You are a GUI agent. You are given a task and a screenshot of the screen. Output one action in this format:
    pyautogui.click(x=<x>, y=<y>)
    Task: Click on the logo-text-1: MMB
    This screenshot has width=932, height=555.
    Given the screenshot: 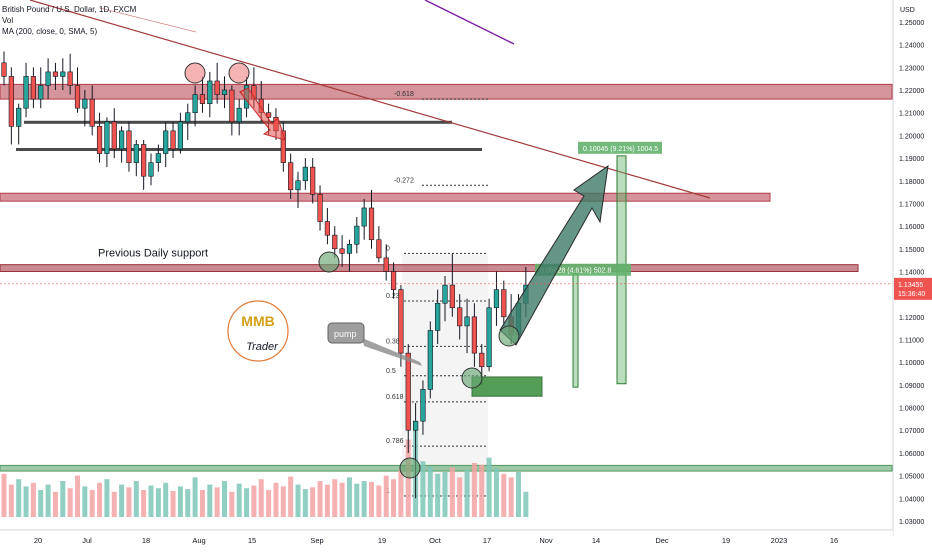 What is the action you would take?
    pyautogui.click(x=257, y=321)
    